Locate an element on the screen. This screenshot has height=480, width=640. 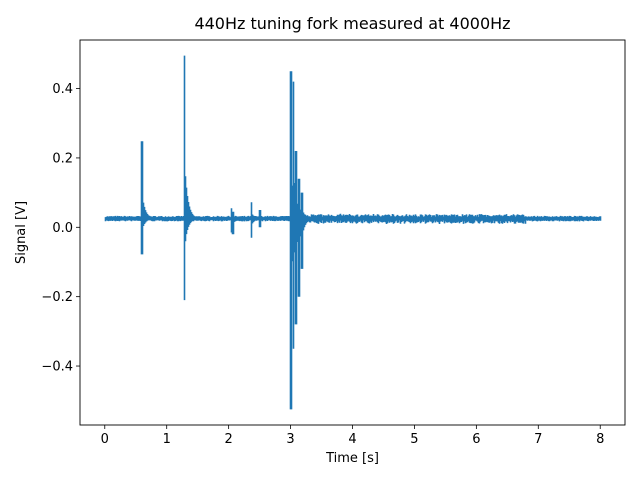
x-axis: 0 1 2 3 4 5 6 7 8 is located at coordinates (352, 436).